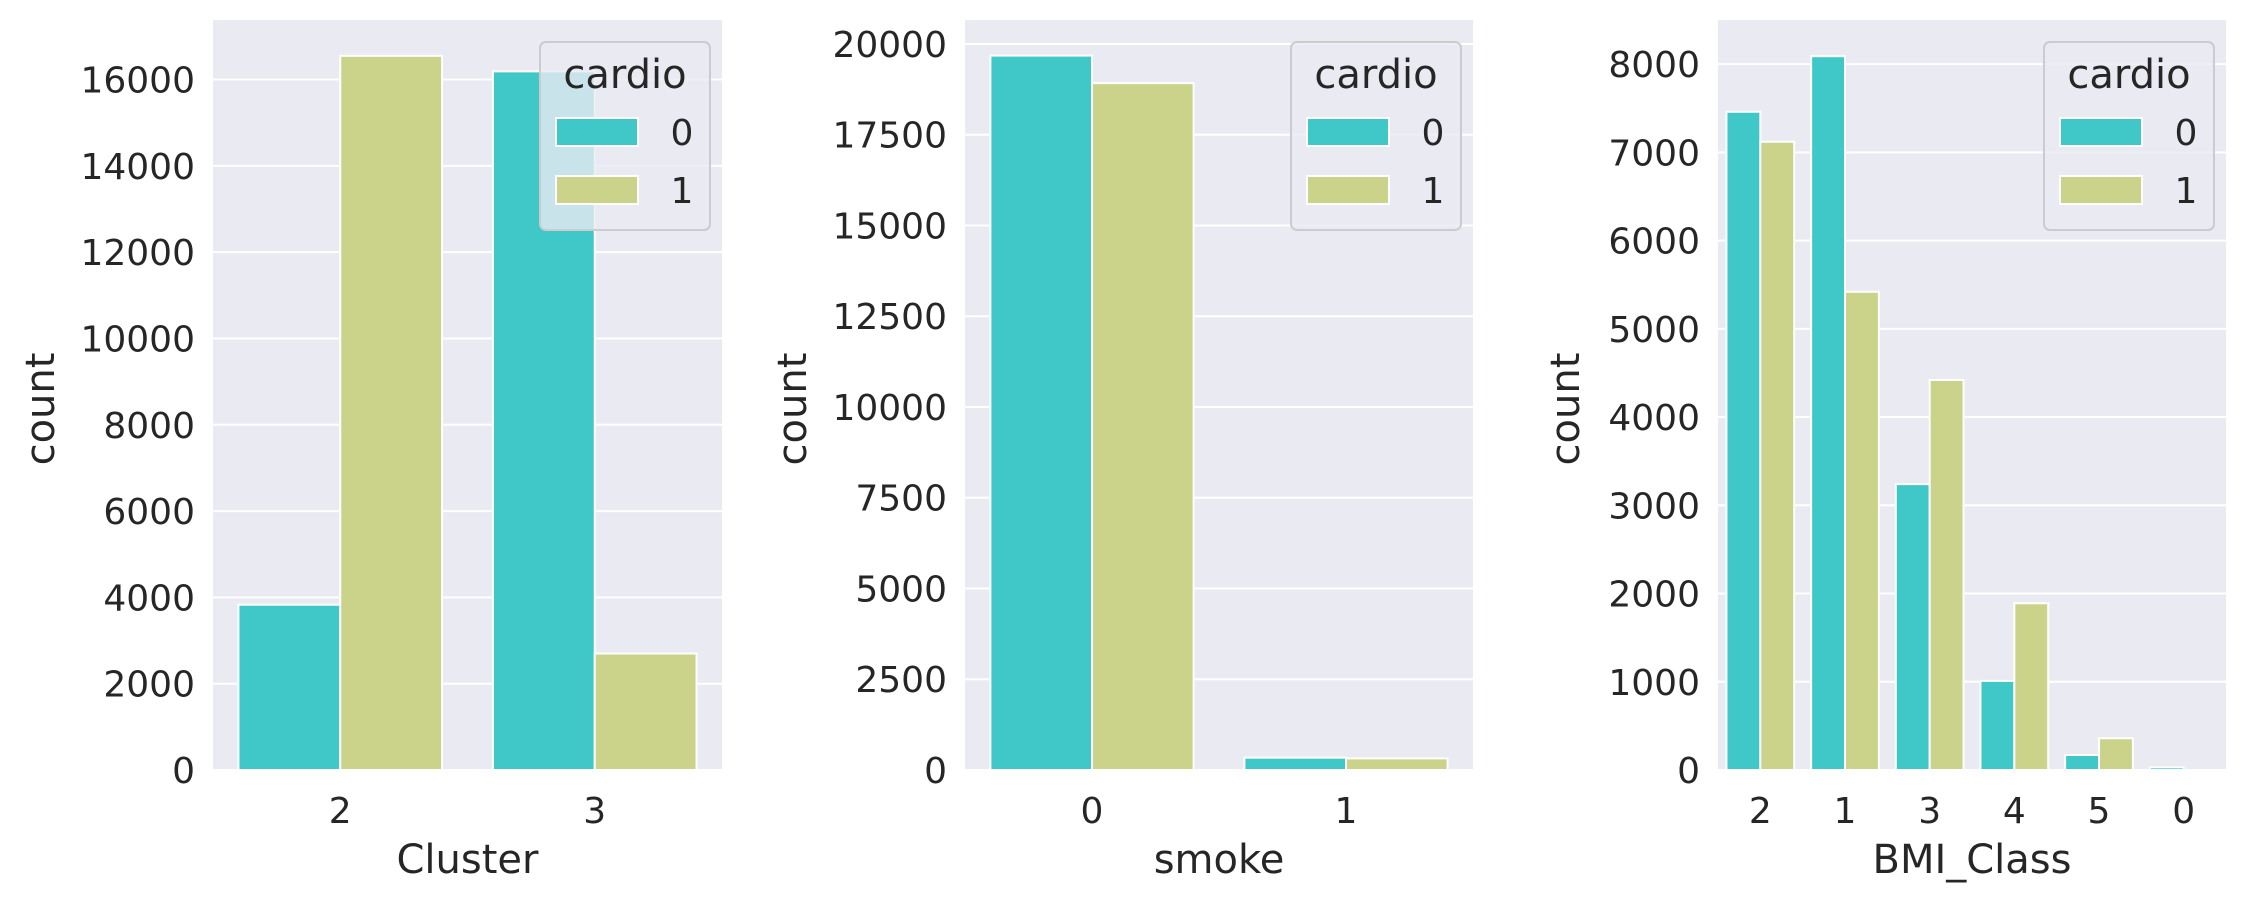  What do you see at coordinates (137, 253) in the screenshot?
I see `y-tick-label: 12000` at bounding box center [137, 253].